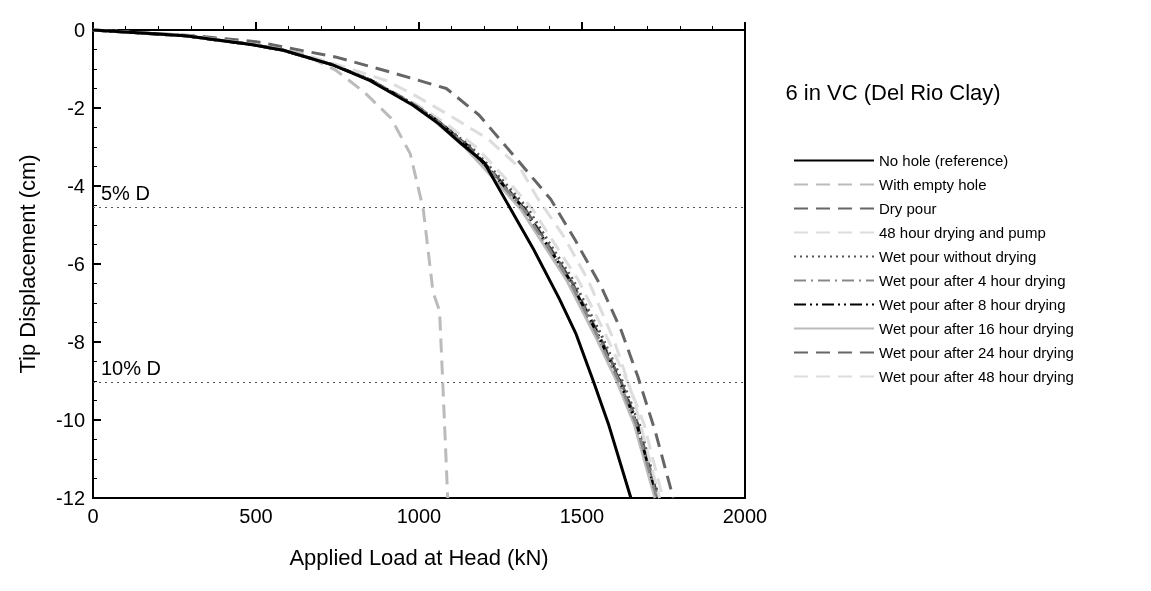 The height and width of the screenshot is (591, 1151). What do you see at coordinates (70, 498) in the screenshot?
I see `y-tick-label: -12` at bounding box center [70, 498].